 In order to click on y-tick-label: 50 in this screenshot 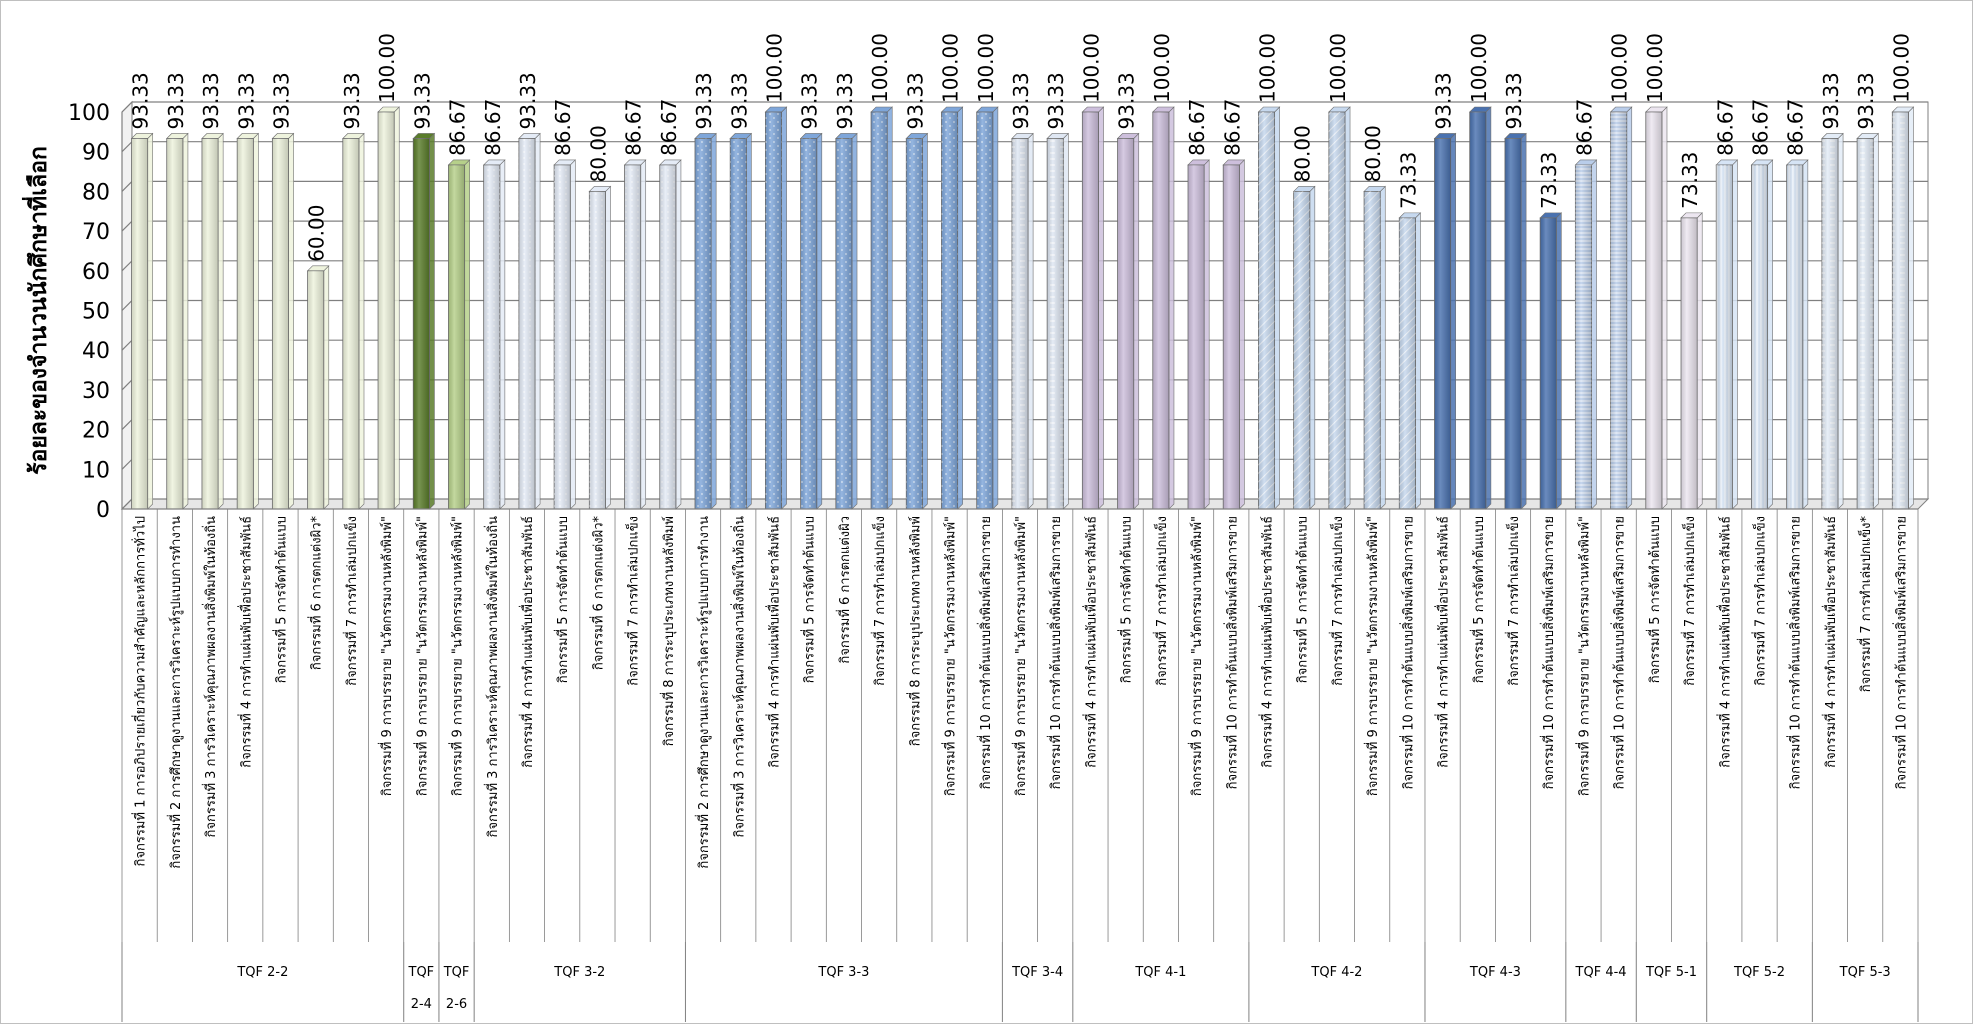, I will do `click(96, 312)`.